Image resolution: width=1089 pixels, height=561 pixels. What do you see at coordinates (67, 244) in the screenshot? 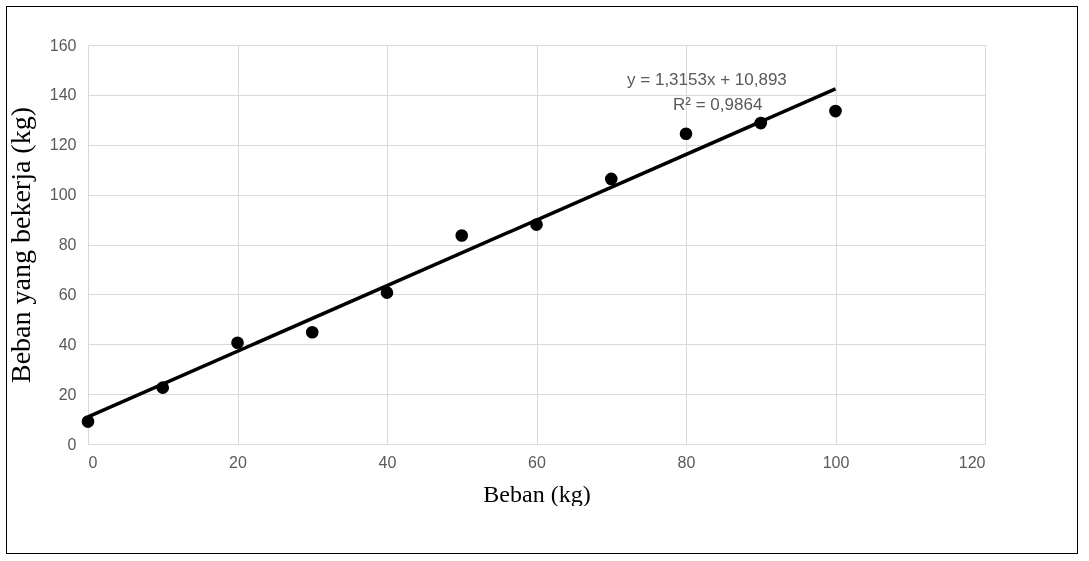
I see `y-tick-label: 80` at bounding box center [67, 244].